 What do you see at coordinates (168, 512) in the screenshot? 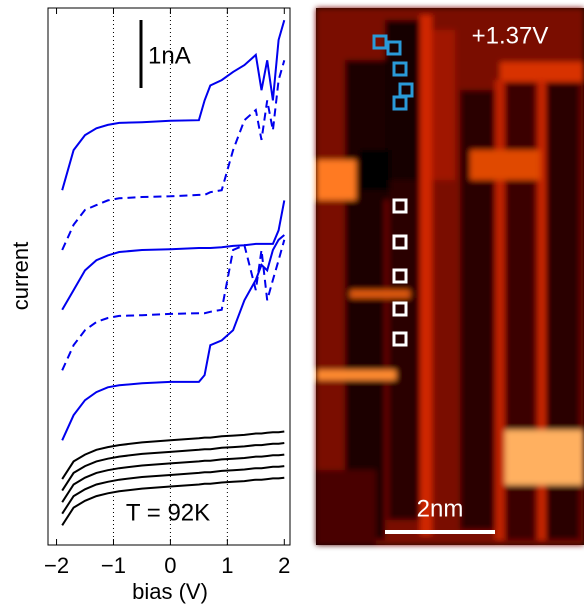
I see `temperature-annotation: T = 92K` at bounding box center [168, 512].